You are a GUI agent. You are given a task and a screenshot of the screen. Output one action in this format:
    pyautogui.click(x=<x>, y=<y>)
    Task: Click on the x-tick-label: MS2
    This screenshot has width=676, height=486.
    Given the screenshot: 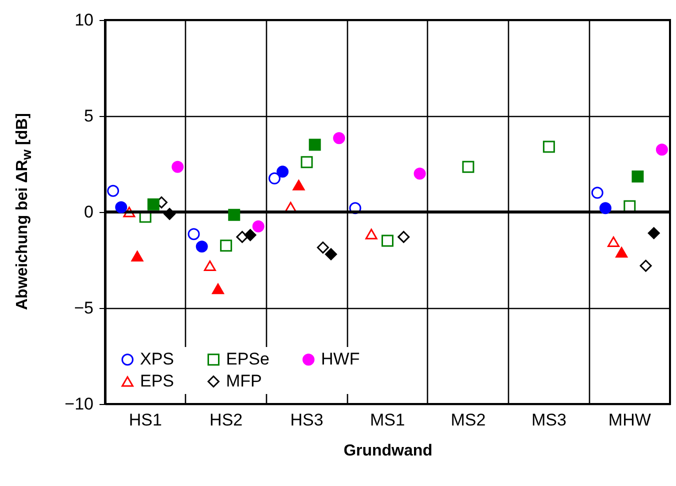 What is the action you would take?
    pyautogui.click(x=468, y=420)
    